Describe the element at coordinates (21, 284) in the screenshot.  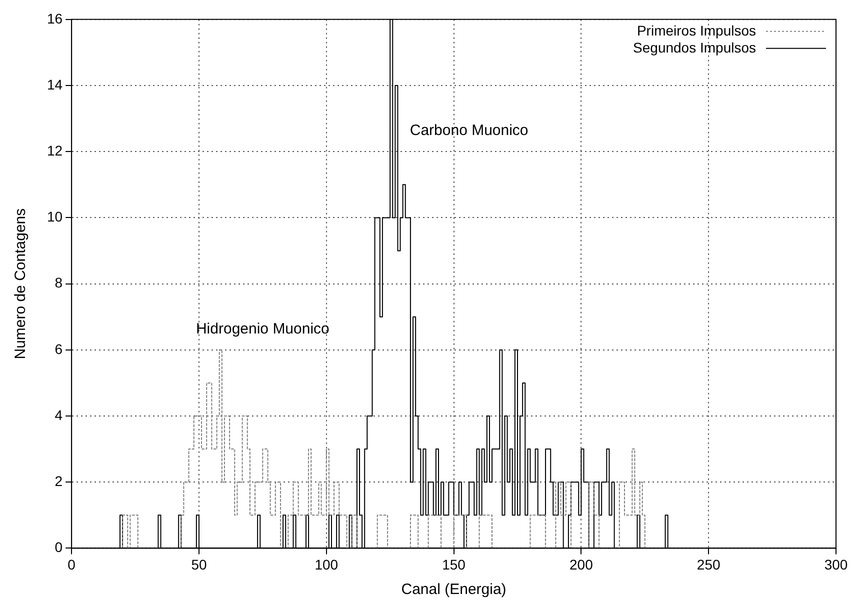
I see `y-axis-title: Numero de Contagens` at that location.